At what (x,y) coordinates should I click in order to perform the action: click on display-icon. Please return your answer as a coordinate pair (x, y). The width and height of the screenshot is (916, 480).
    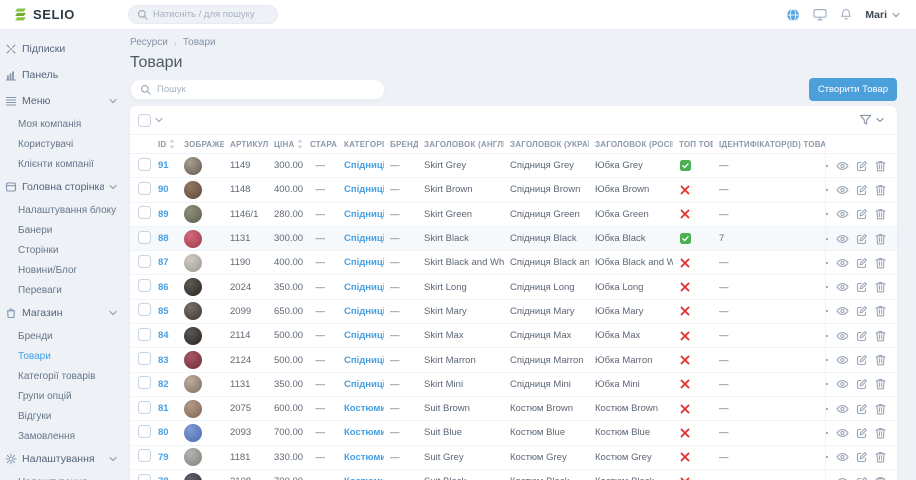
    Looking at the image, I should click on (820, 14).